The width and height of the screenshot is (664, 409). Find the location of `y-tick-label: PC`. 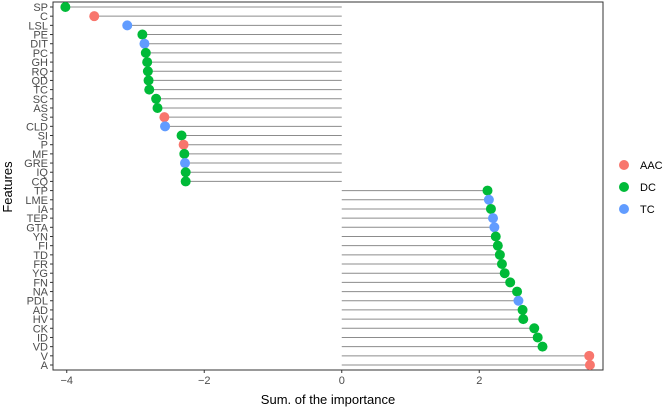

y-tick-label: PC is located at coordinates (40, 54).